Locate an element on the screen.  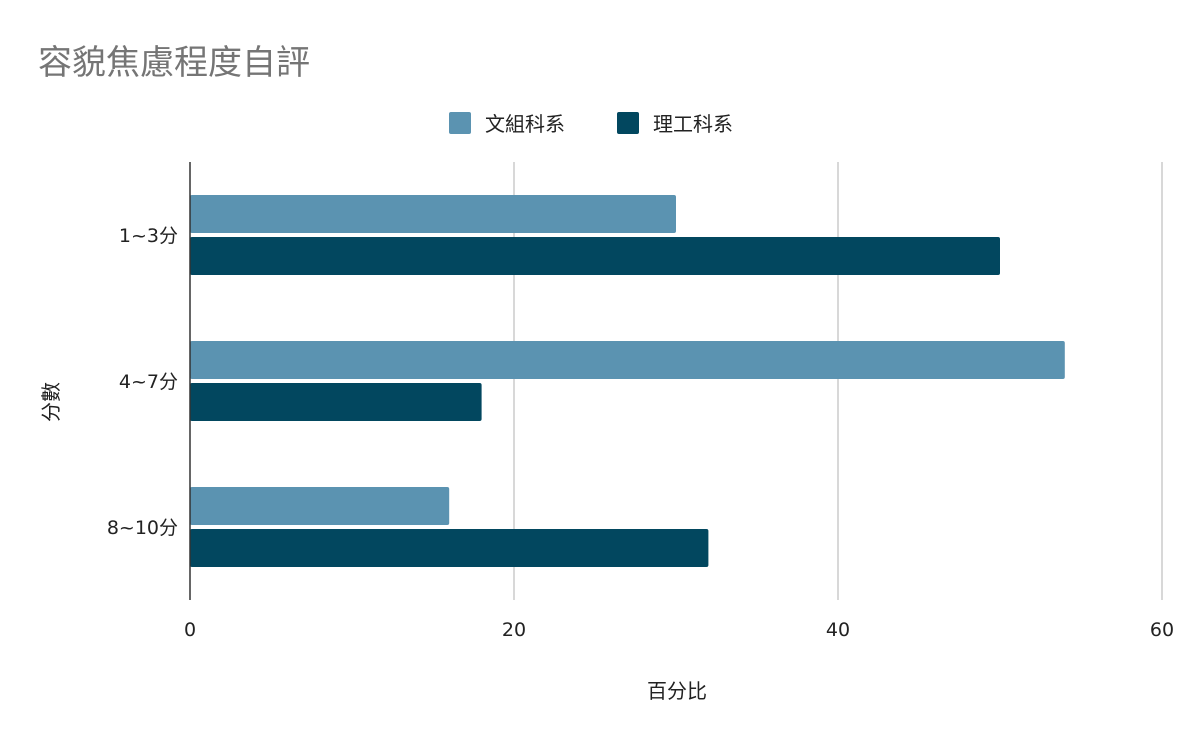
y-axis-title: 分數 is located at coordinates (51, 402).